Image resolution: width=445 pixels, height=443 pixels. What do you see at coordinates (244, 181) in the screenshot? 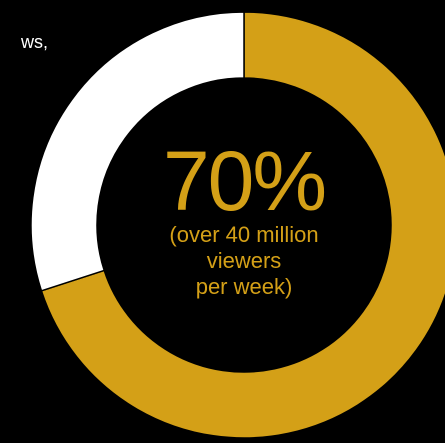
I see `center-percent: 70%` at bounding box center [244, 181].